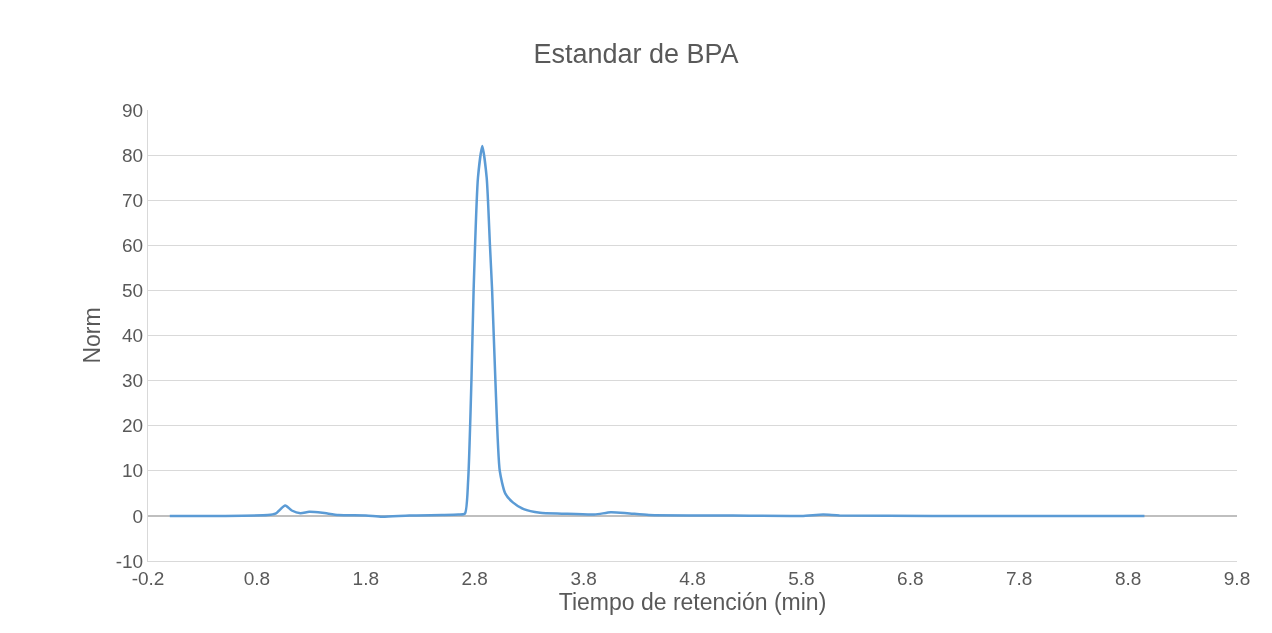  I want to click on y-tick-label: 0, so click(138, 516).